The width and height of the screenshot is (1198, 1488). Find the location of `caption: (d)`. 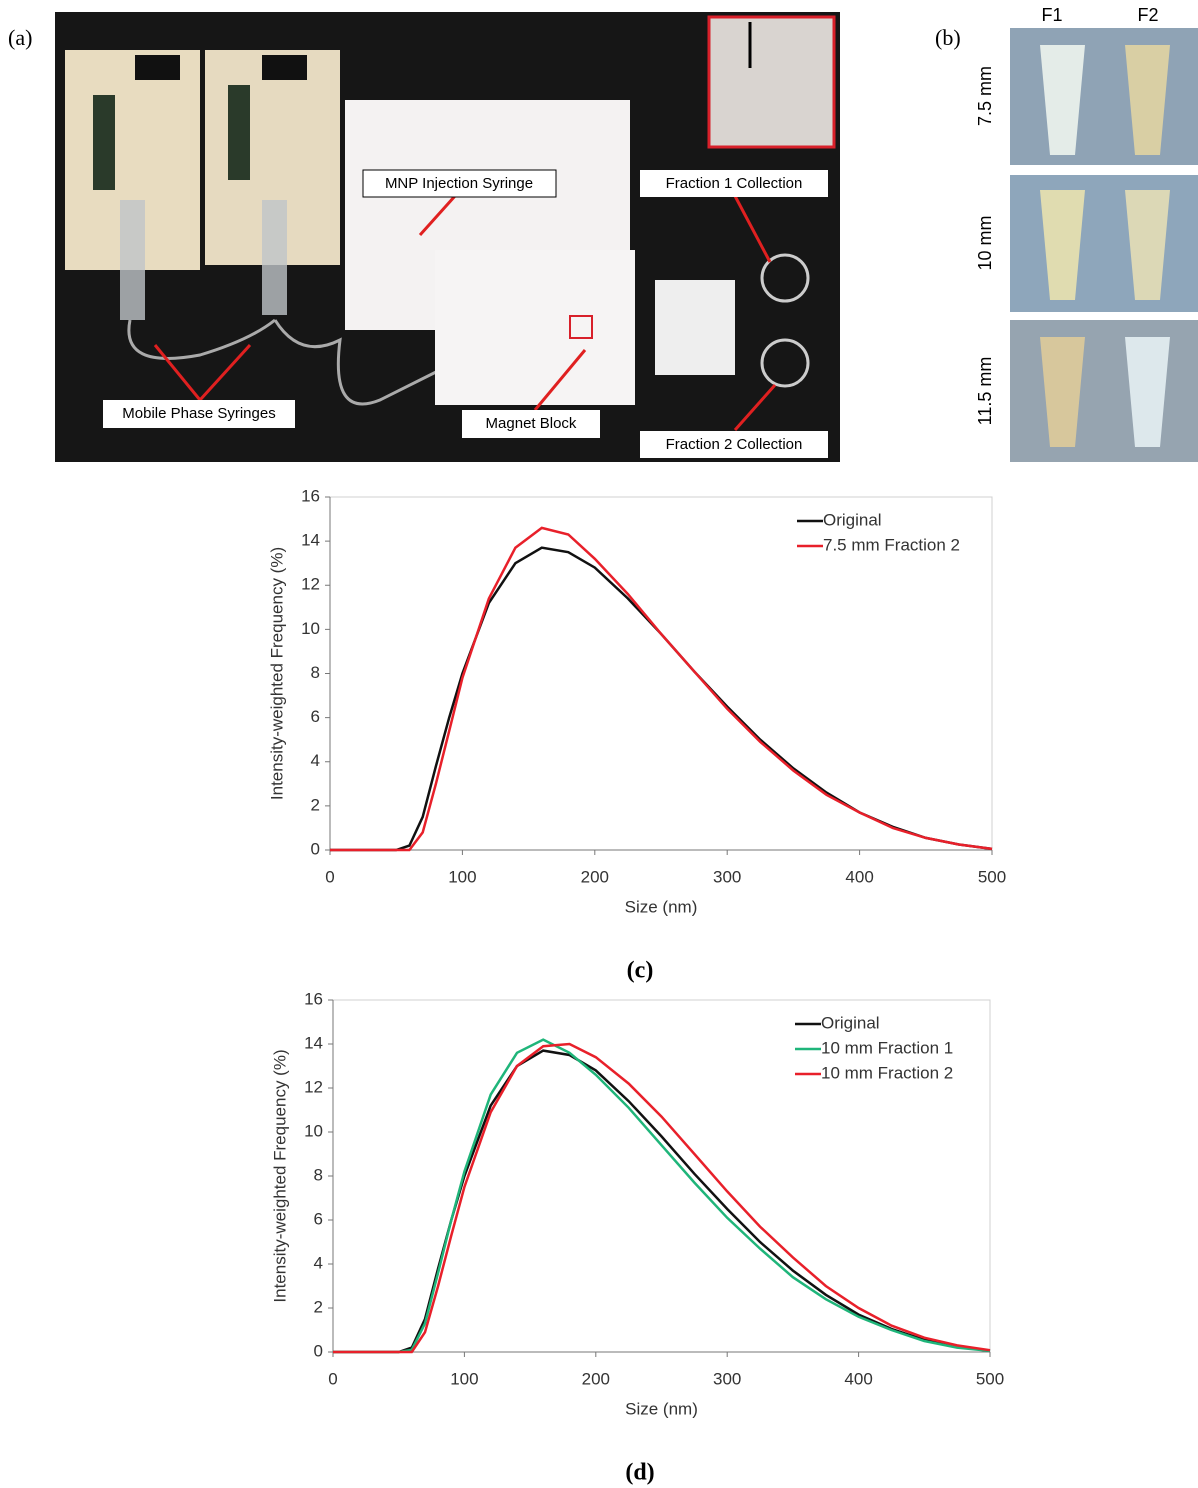

caption: (d) is located at coordinates (639, 1473).